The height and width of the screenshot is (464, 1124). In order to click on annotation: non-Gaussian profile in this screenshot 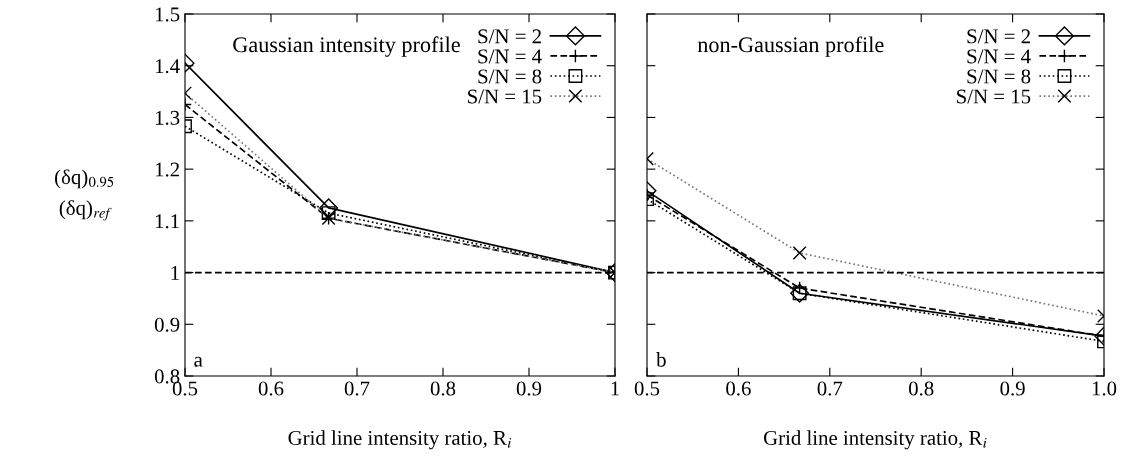, I will do `click(790, 46)`.